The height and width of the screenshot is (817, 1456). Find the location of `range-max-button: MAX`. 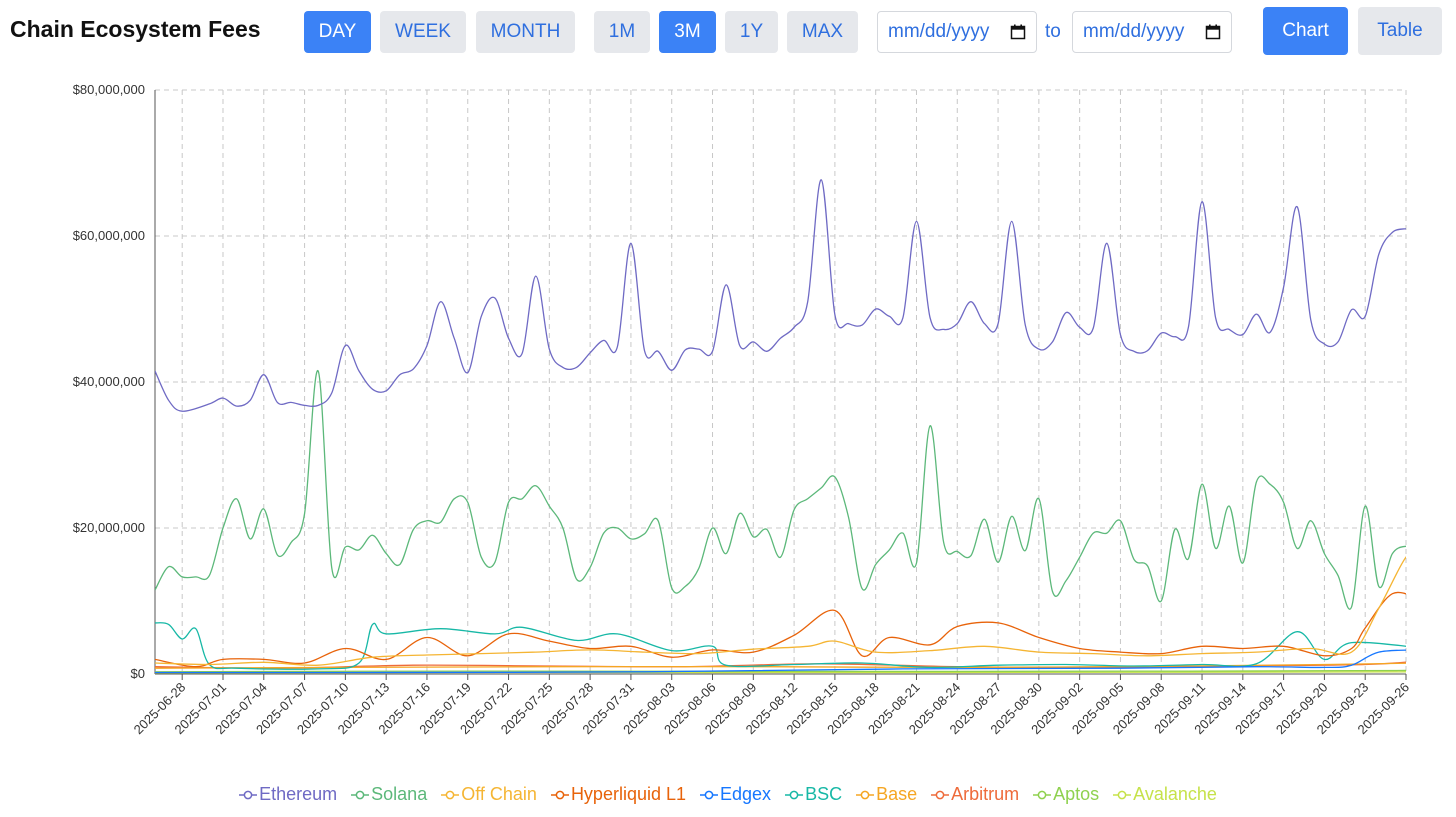

range-max-button: MAX is located at coordinates (822, 32).